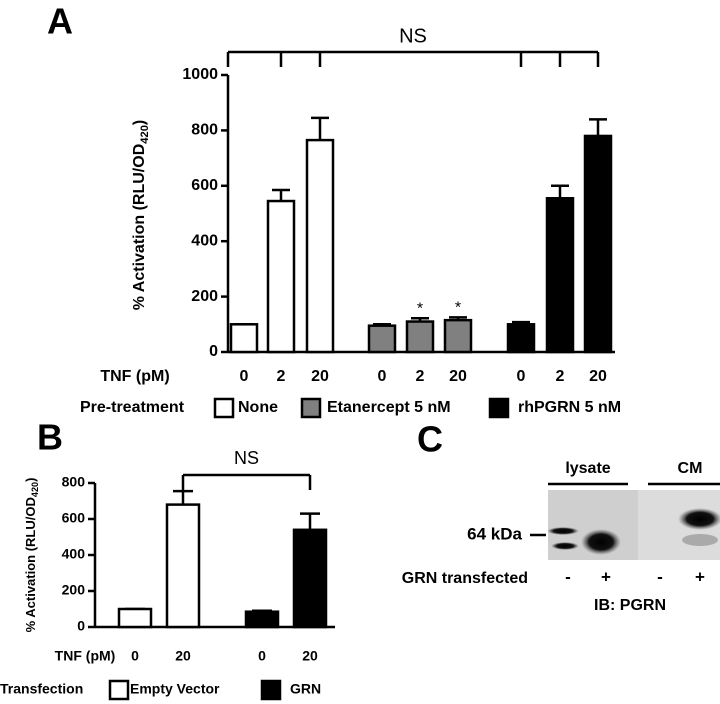 The height and width of the screenshot is (704, 720). What do you see at coordinates (60, 21) in the screenshot?
I see `panel-label: A` at bounding box center [60, 21].